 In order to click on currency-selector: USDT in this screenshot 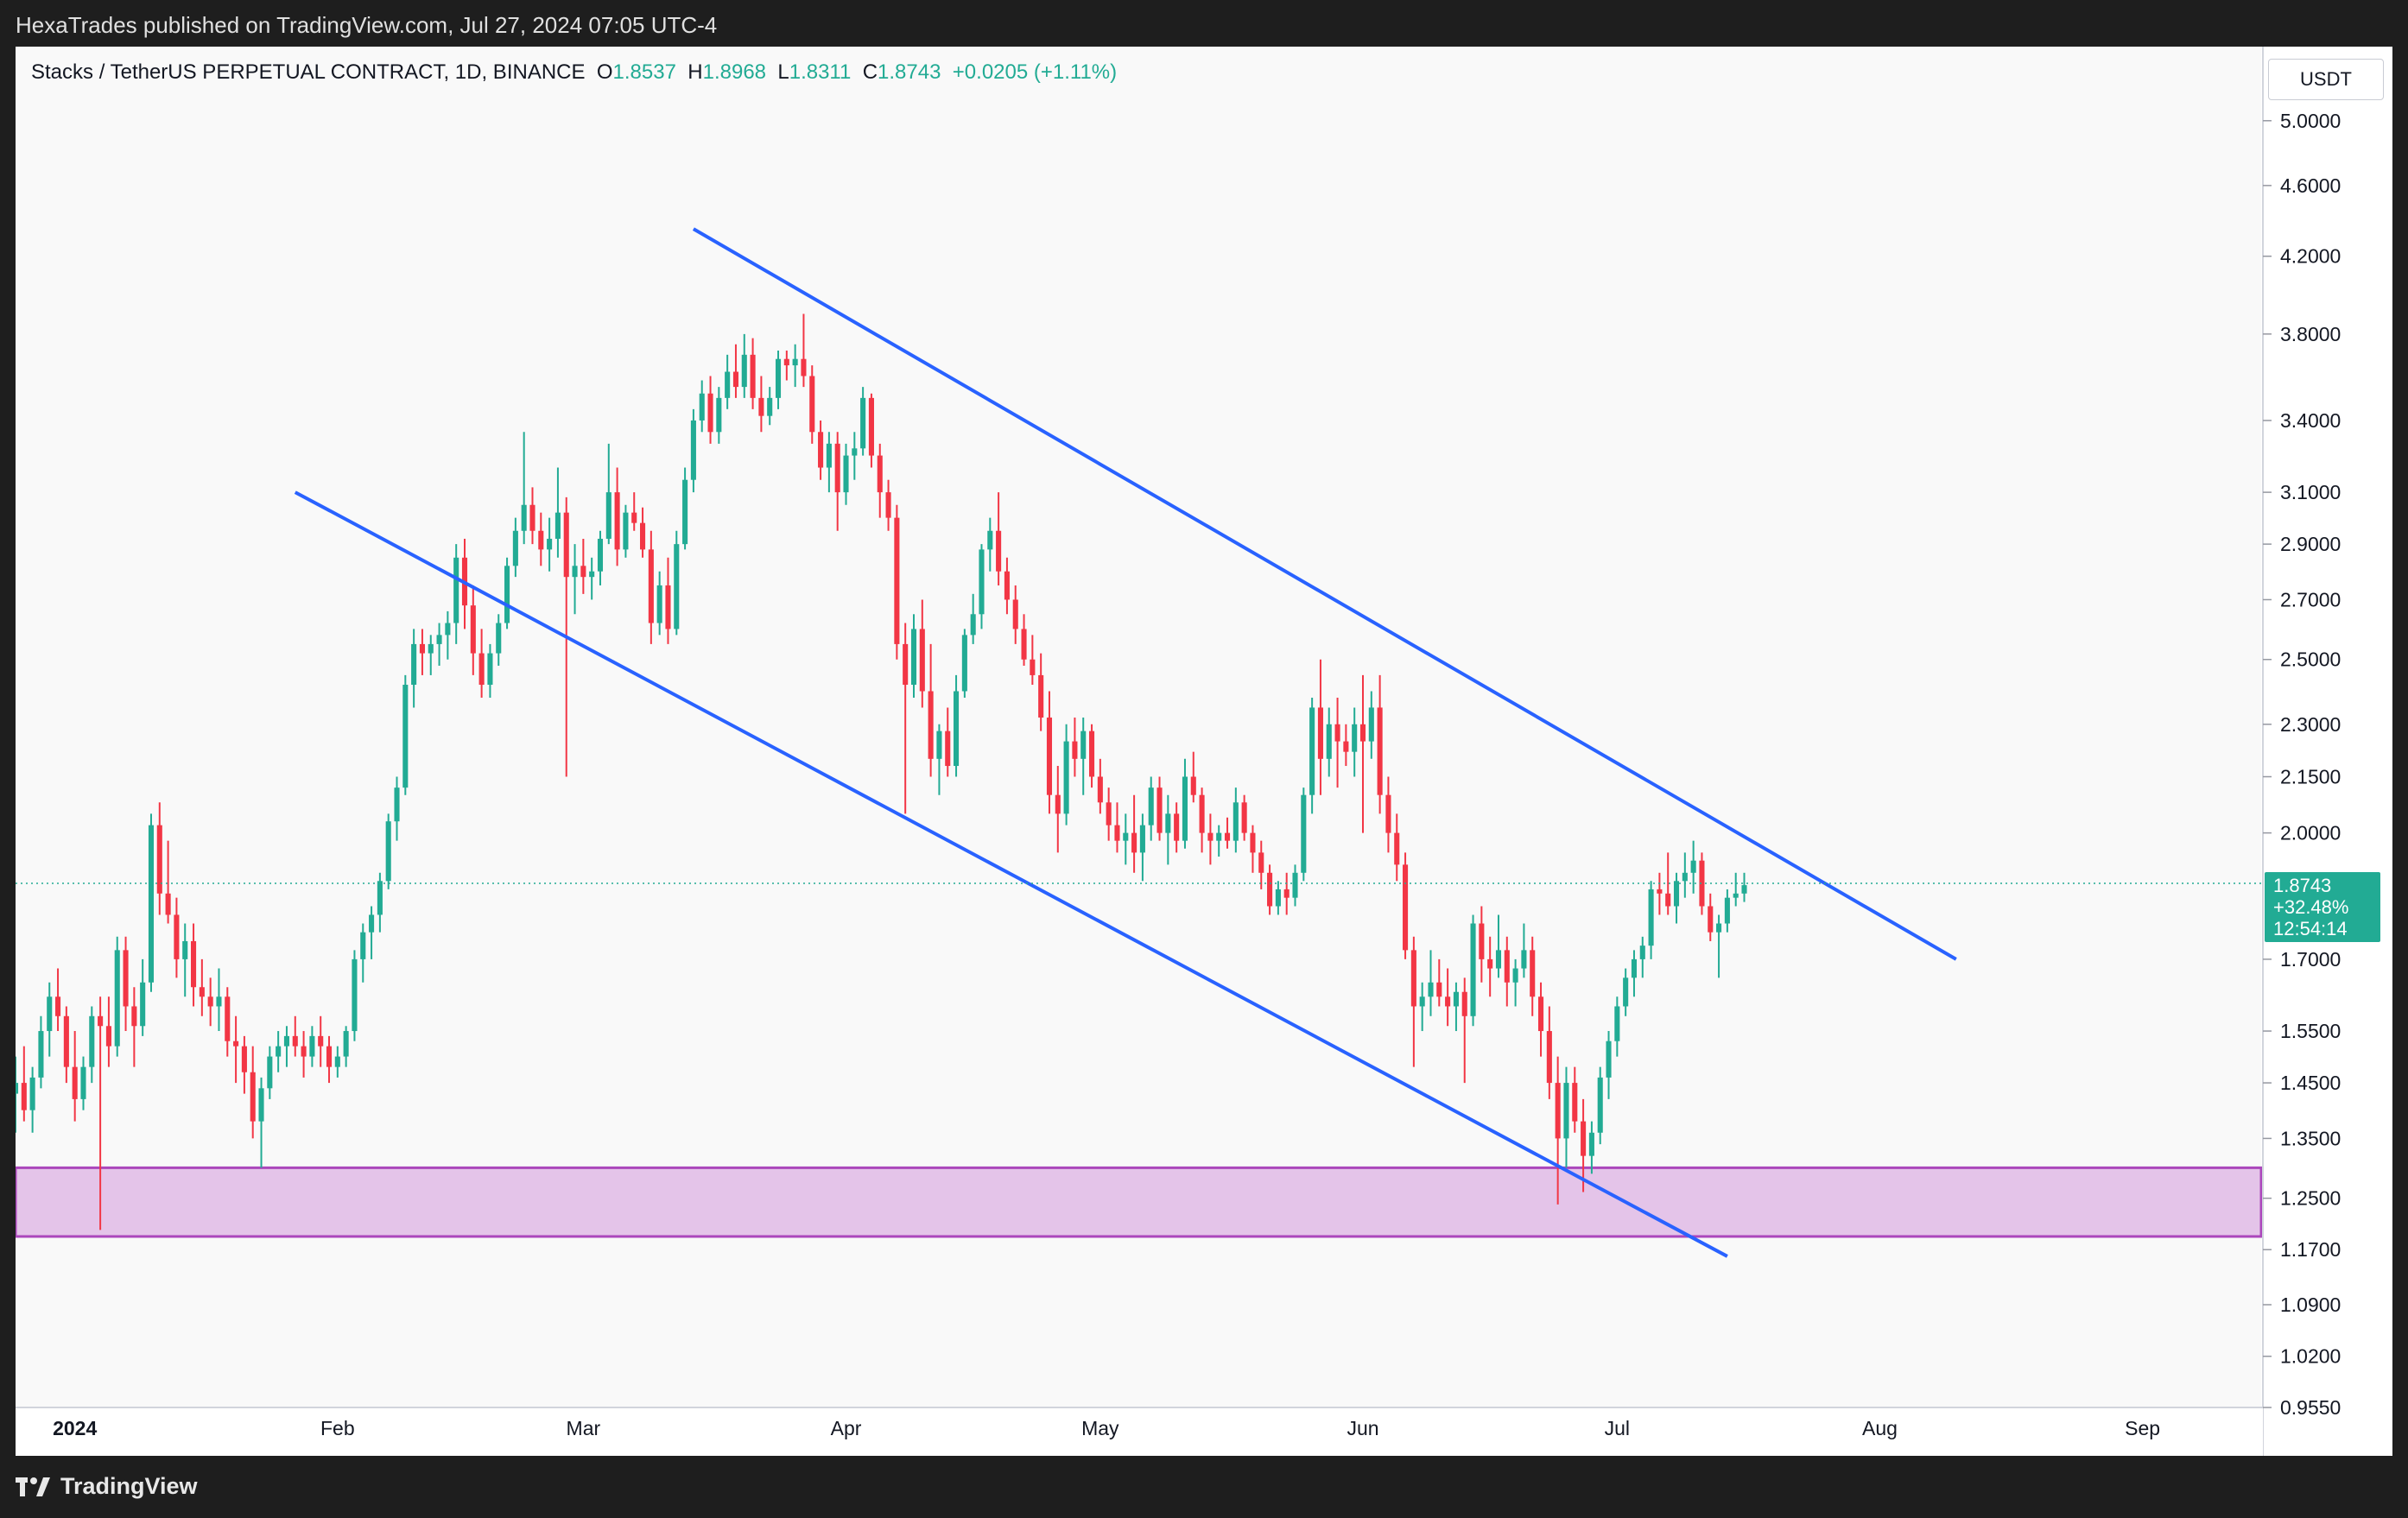, I will do `click(2326, 79)`.